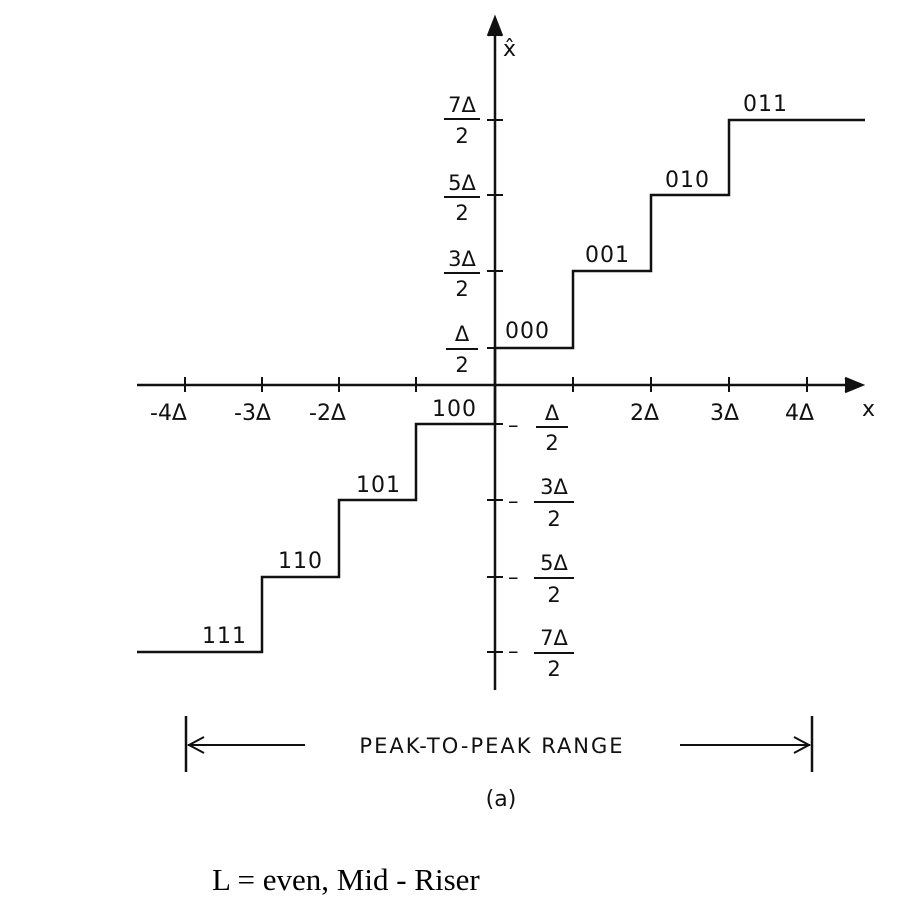 This screenshot has width=898, height=916. Describe the element at coordinates (252, 413) in the screenshot. I see `x-tick-label: -3Δ` at that location.